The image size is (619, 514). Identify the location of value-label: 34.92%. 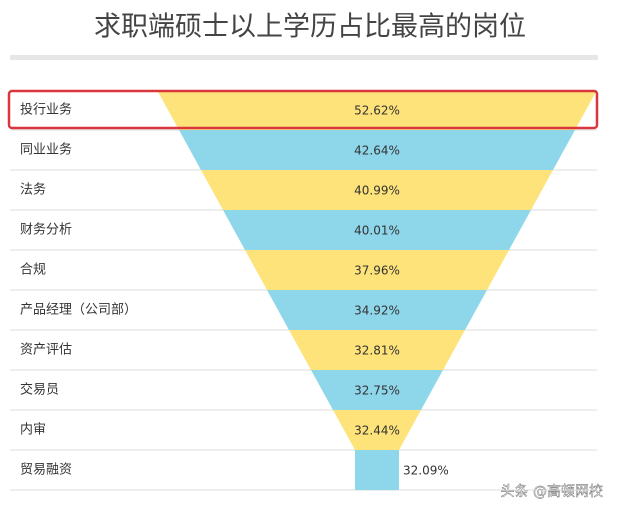
(377, 311).